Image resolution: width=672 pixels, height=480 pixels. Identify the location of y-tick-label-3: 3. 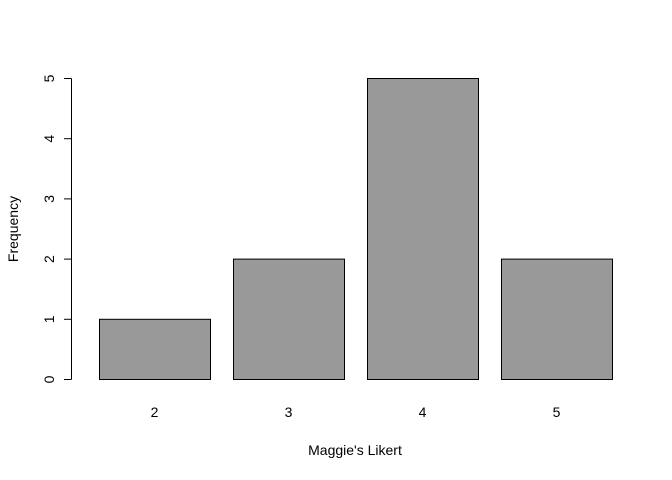
(49, 199).